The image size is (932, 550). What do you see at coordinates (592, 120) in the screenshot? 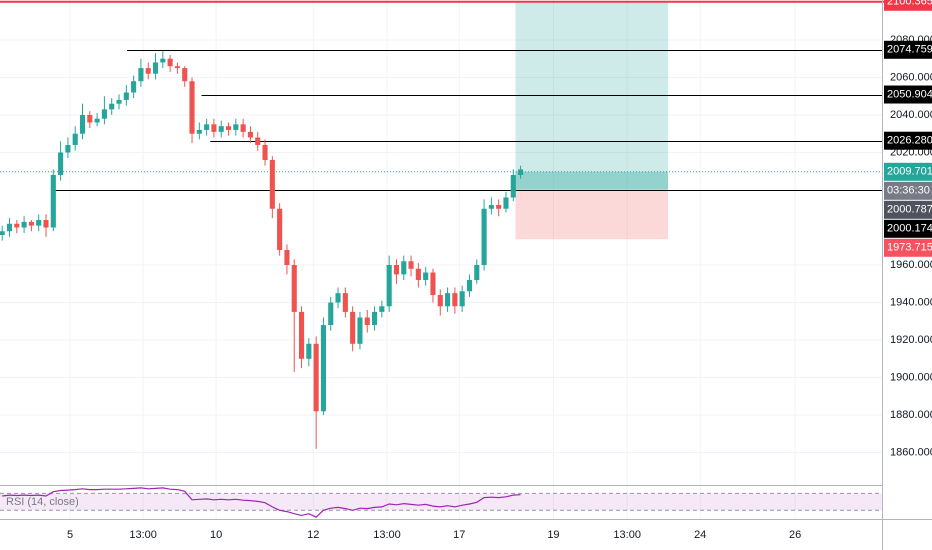
I see `position-zone` at bounding box center [592, 120].